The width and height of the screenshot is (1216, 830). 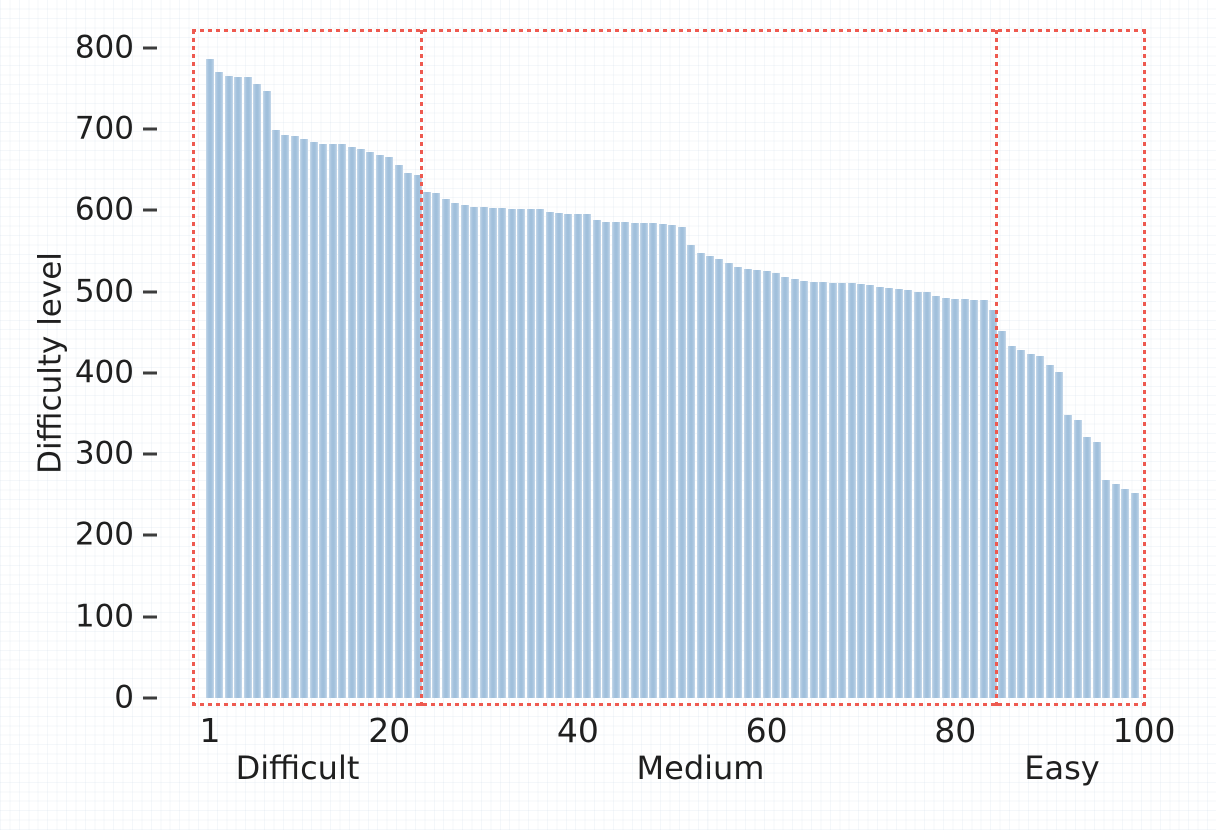 I want to click on y-tick-500: 500, so click(x=115, y=291).